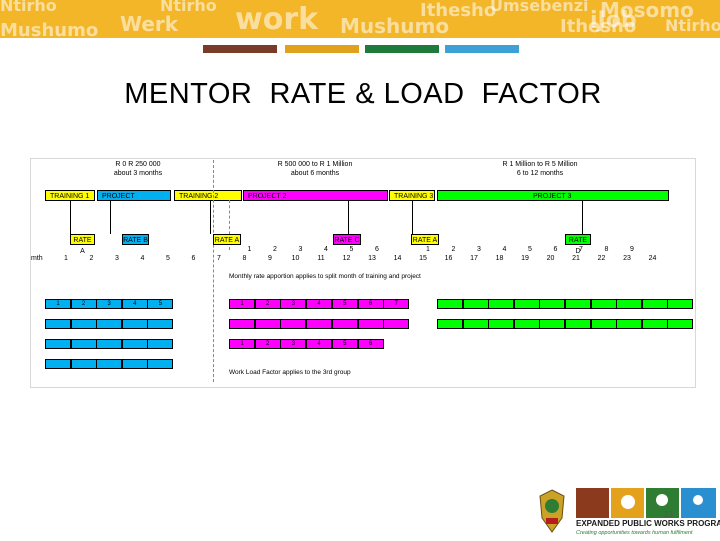 Image resolution: width=720 pixels, height=541 pixels. I want to click on month-tick: 7, so click(219, 258).